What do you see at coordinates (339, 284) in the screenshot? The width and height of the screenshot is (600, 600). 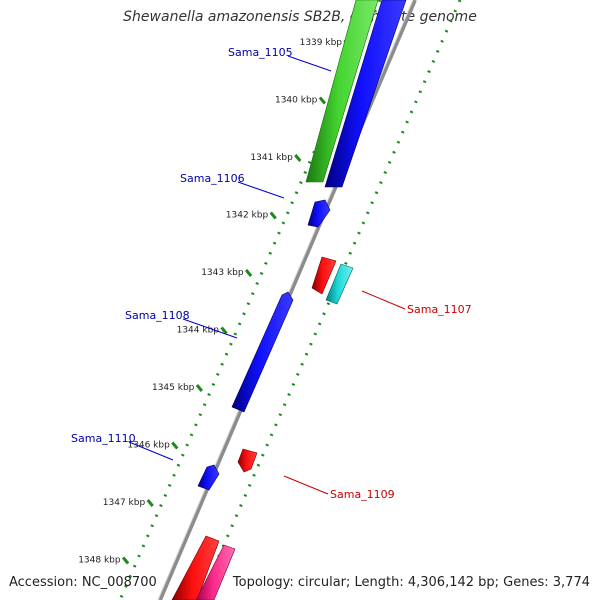 I see `trna-feature-cyan` at bounding box center [339, 284].